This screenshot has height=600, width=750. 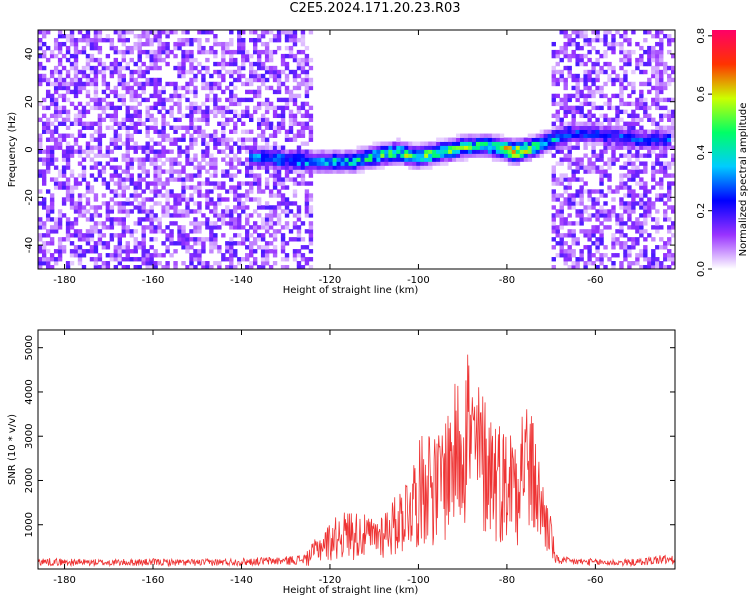 What do you see at coordinates (595, 280) in the screenshot?
I see `spectrogram-x-tick-label: -60` at bounding box center [595, 280].